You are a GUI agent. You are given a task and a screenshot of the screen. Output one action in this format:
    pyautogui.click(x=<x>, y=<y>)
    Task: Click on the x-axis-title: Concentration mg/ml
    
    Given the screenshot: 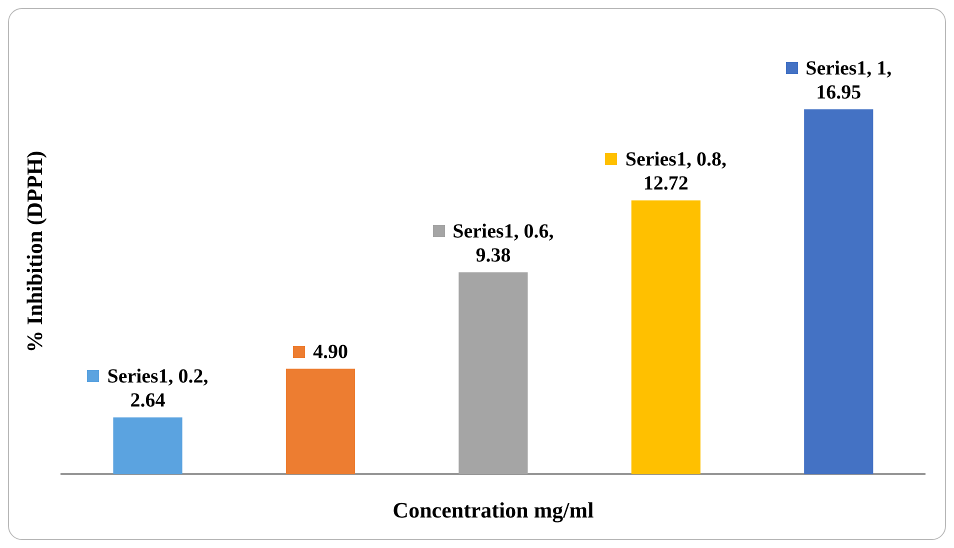 What is the action you would take?
    pyautogui.click(x=493, y=509)
    